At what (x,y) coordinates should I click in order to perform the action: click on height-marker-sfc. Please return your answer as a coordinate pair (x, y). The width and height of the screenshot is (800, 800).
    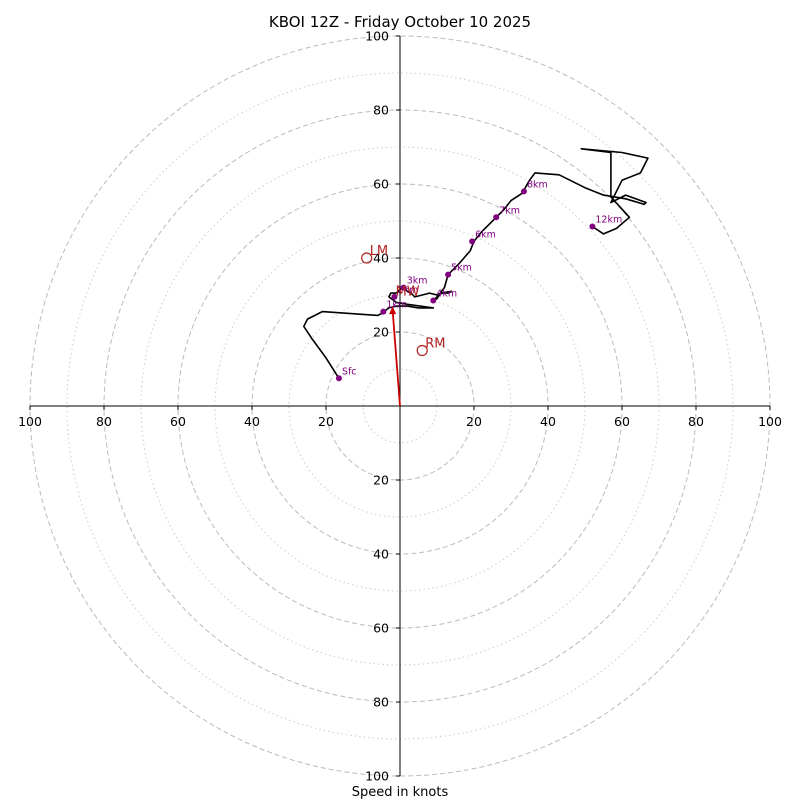
    Looking at the image, I should click on (338, 378).